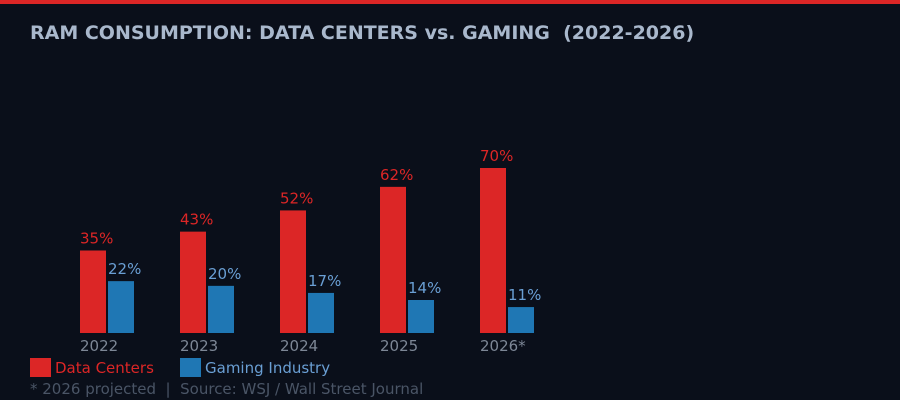 Image resolution: width=900 pixels, height=400 pixels. Describe the element at coordinates (324, 281) in the screenshot. I see `data-label: 17%` at that location.